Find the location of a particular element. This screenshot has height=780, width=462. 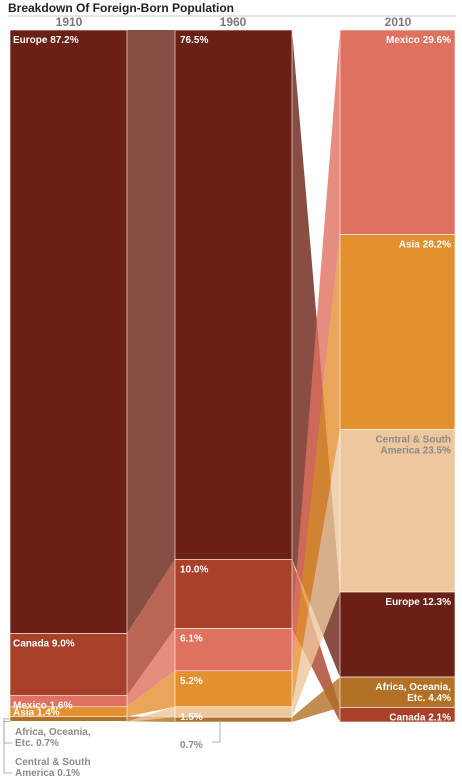

flow-mexico-1960-2010 is located at coordinates (316, 350).